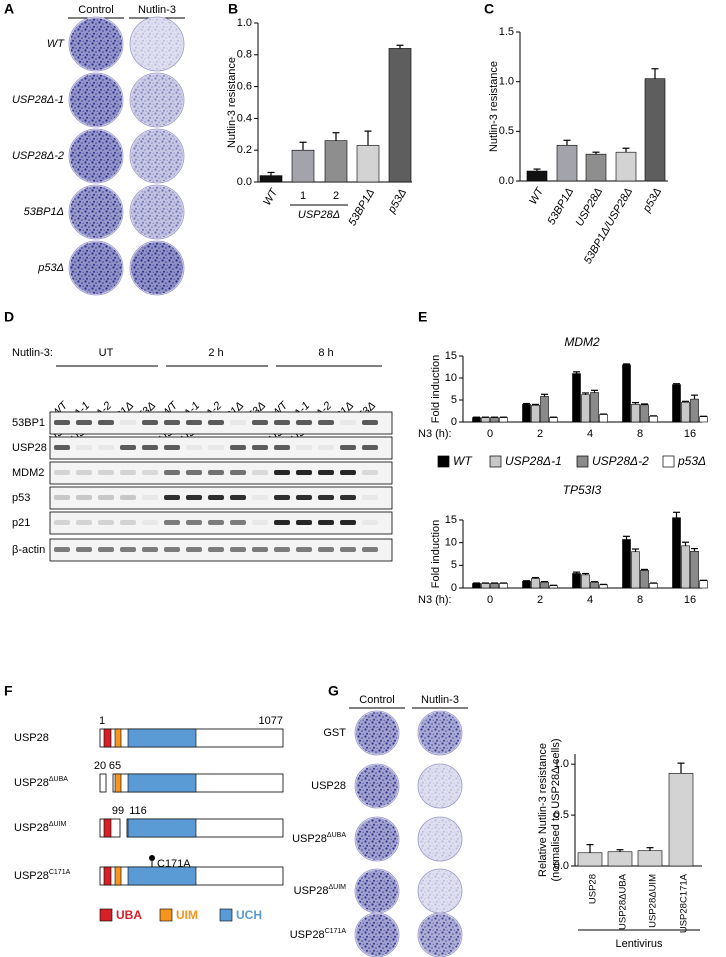 This screenshot has width=726, height=957. Describe the element at coordinates (21, 498) in the screenshot. I see `blot-label: p53` at that location.